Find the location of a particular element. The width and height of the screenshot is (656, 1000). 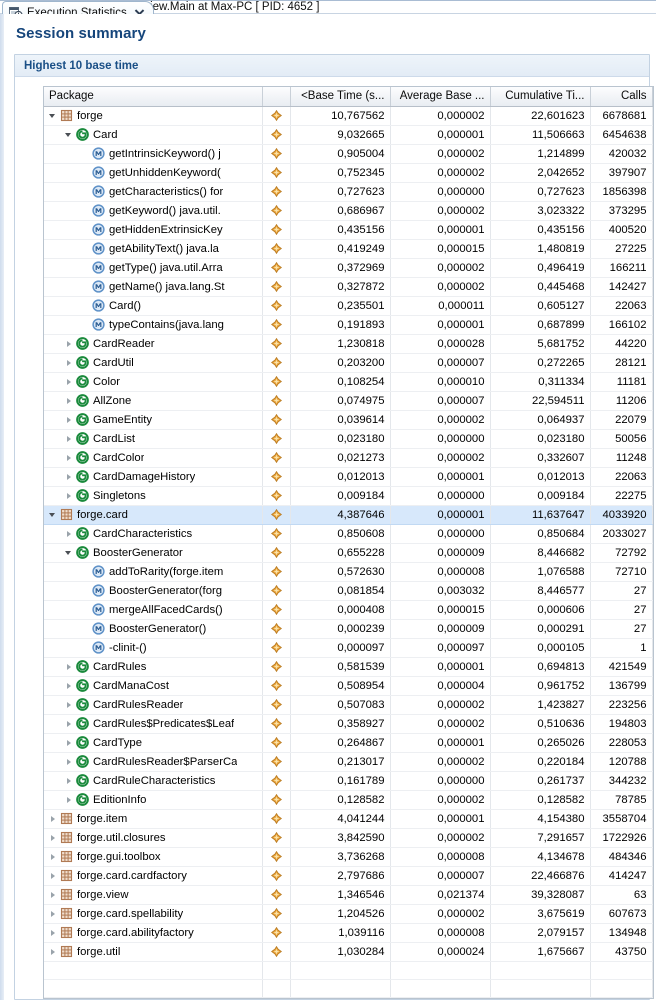

cell-package: getIntrinsicKeyword() j is located at coordinates (153, 154).